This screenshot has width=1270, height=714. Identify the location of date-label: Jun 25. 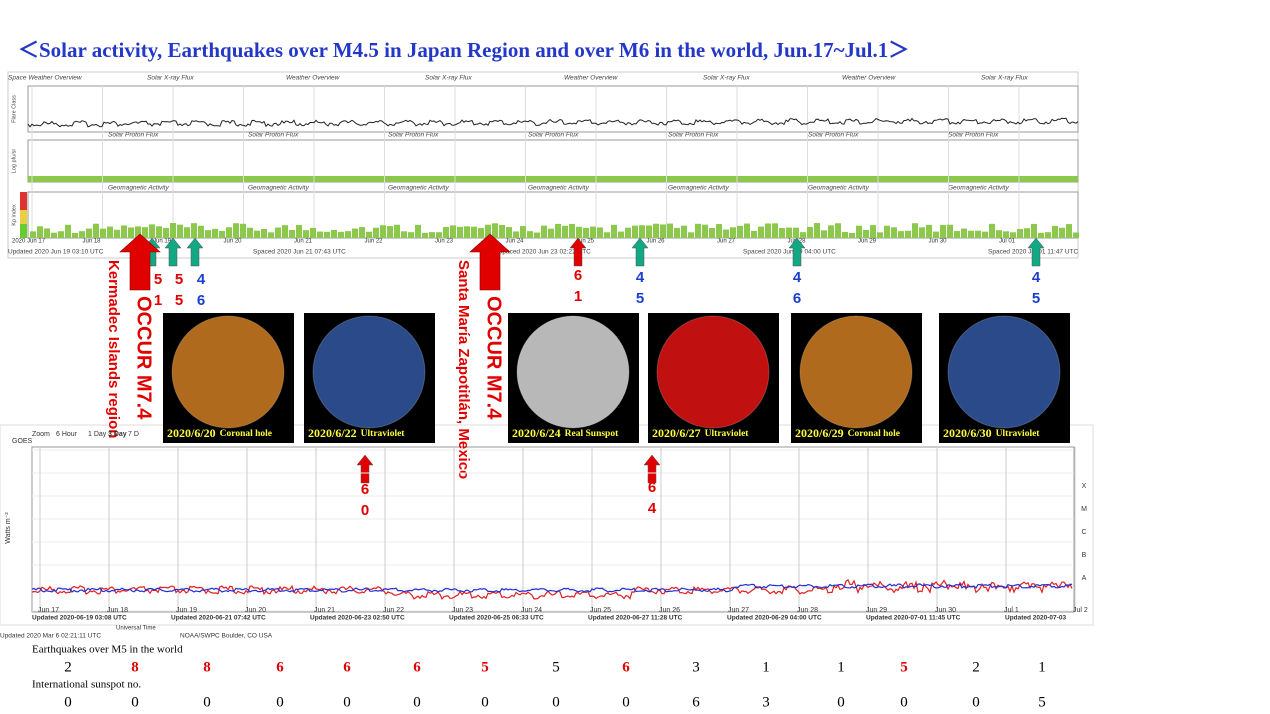
(600, 610).